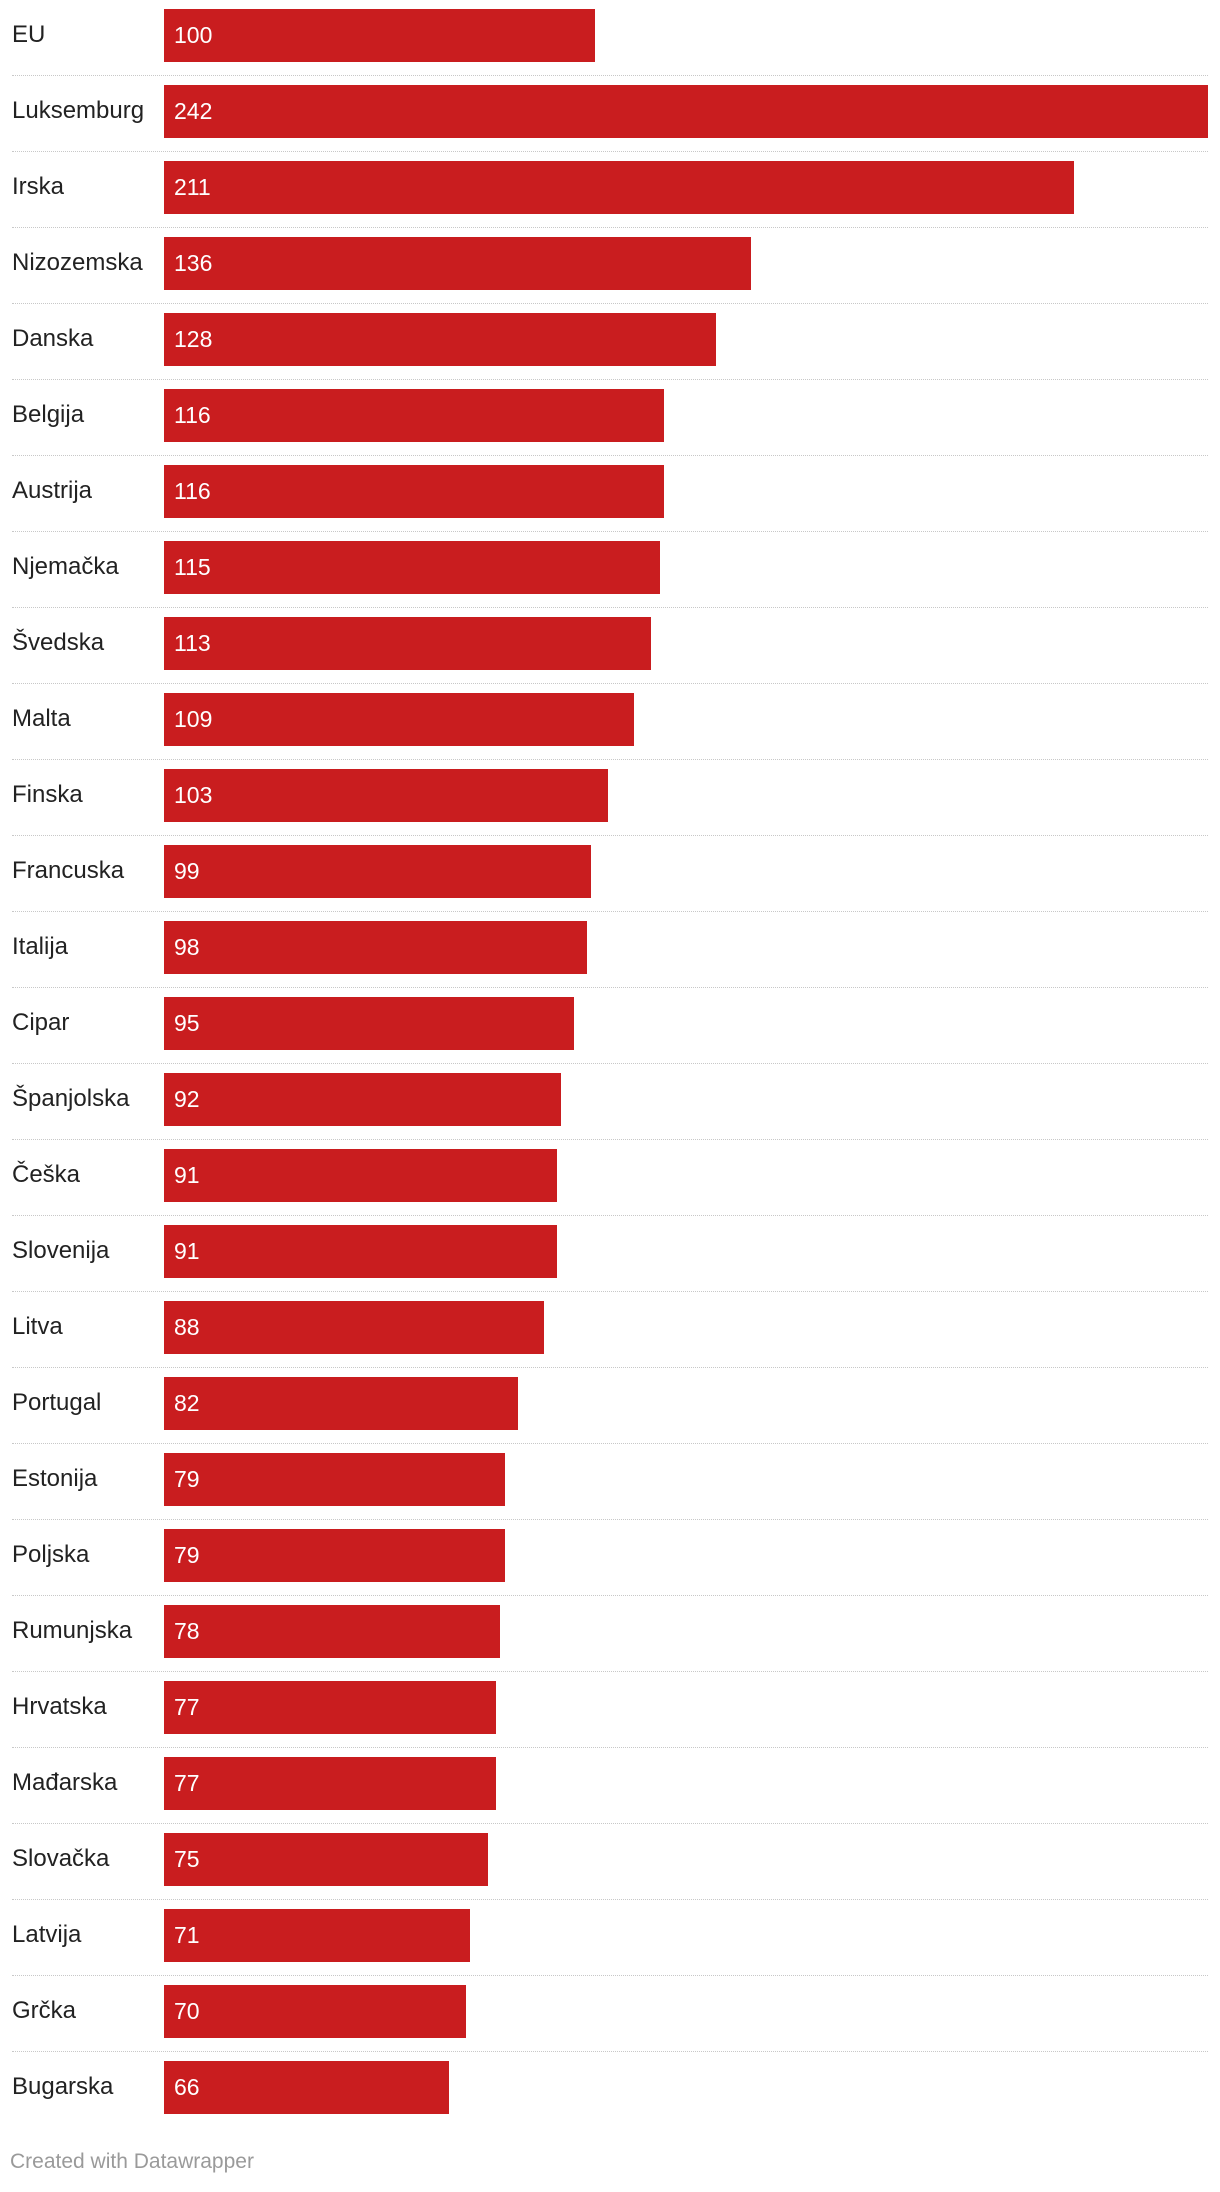  I want to click on bar-row: Češka 91, so click(610, 1178).